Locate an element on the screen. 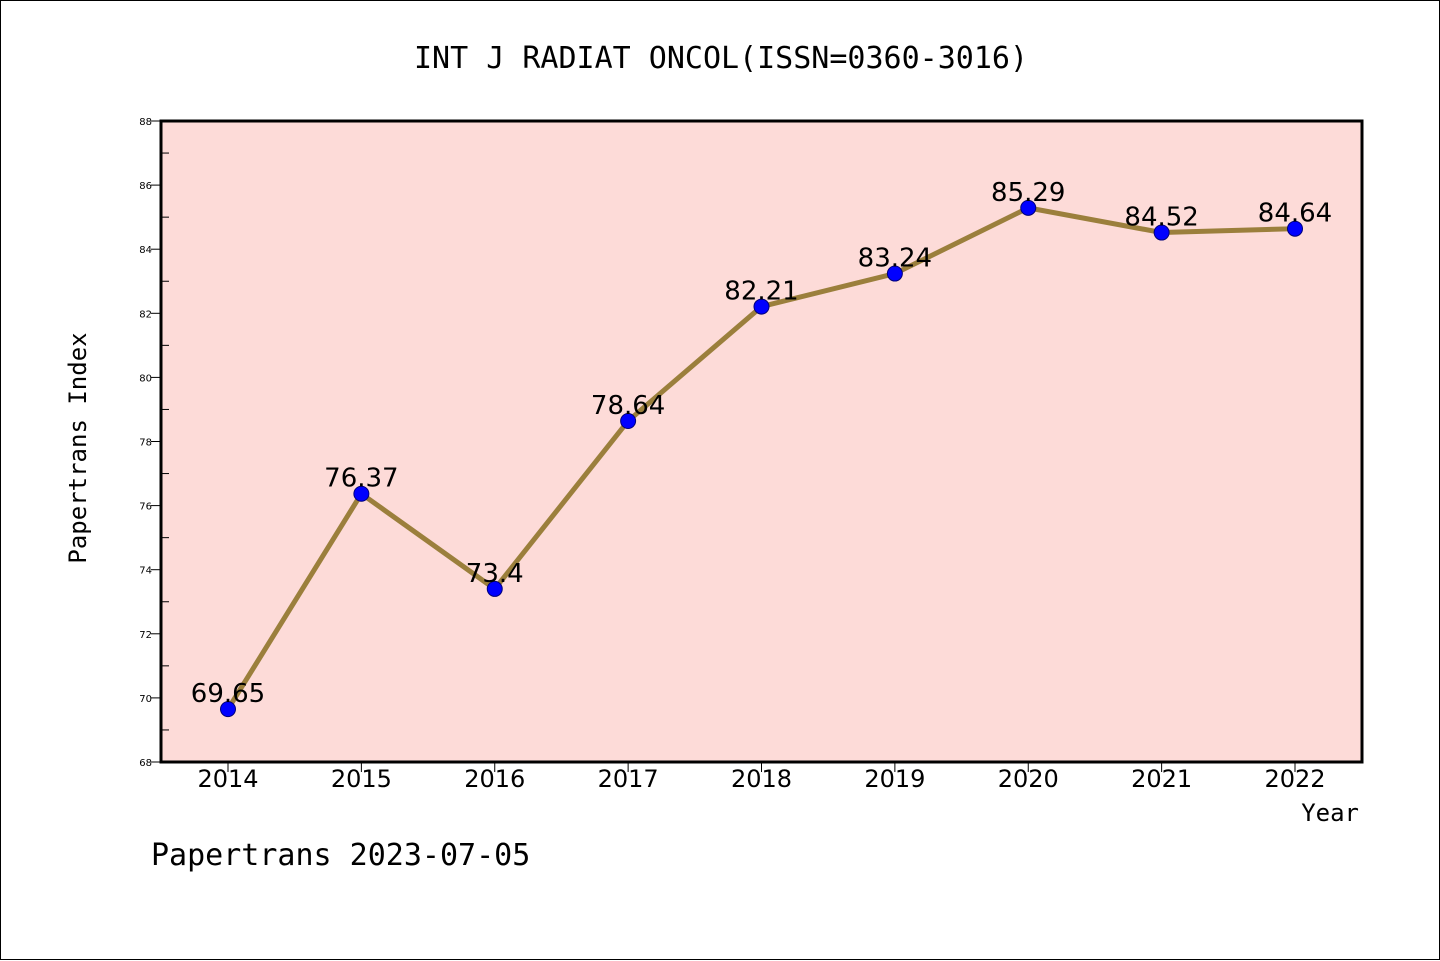  x-tick-label: 2019 is located at coordinates (894, 779).